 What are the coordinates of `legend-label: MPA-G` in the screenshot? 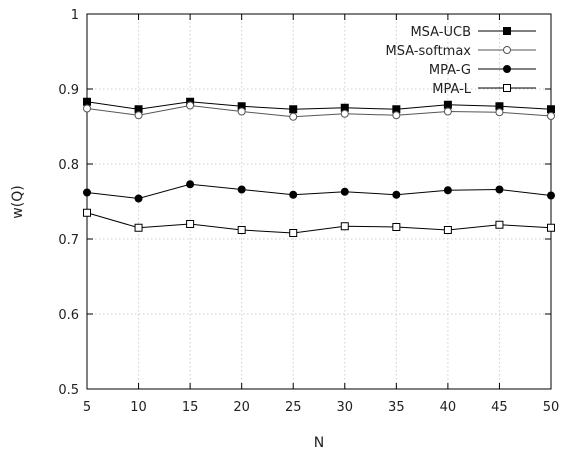 It's located at (450, 70).